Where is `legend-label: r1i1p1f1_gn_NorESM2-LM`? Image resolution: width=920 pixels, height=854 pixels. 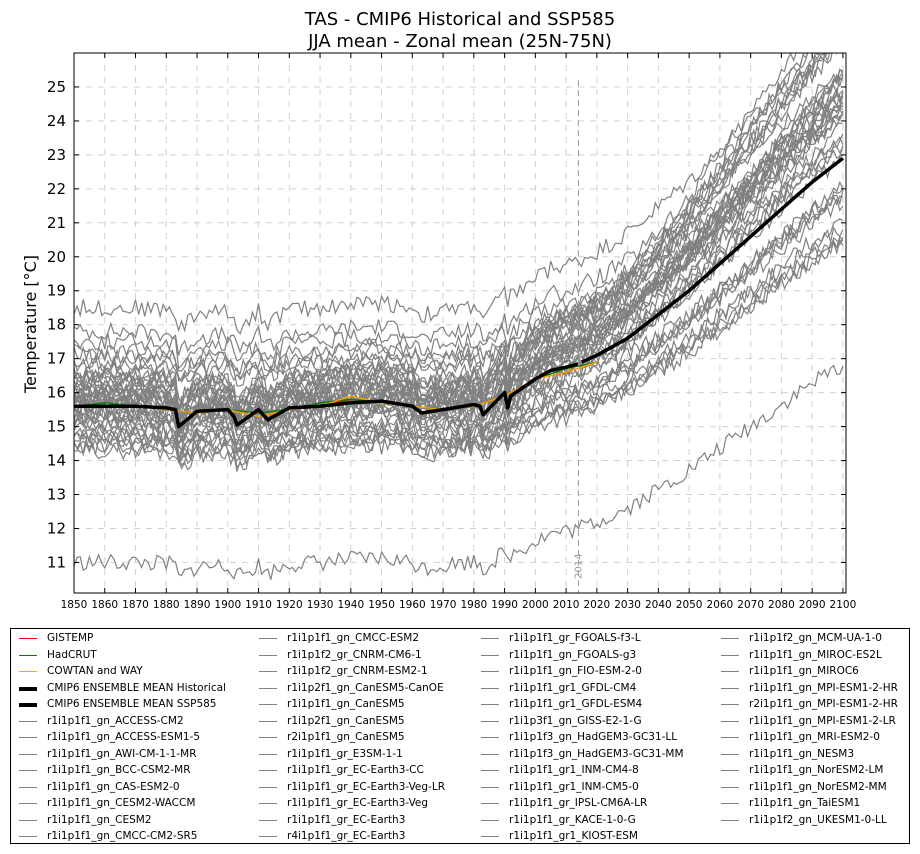
legend-label: r1i1p1f1_gn_NorESM2-LM is located at coordinates (816, 770).